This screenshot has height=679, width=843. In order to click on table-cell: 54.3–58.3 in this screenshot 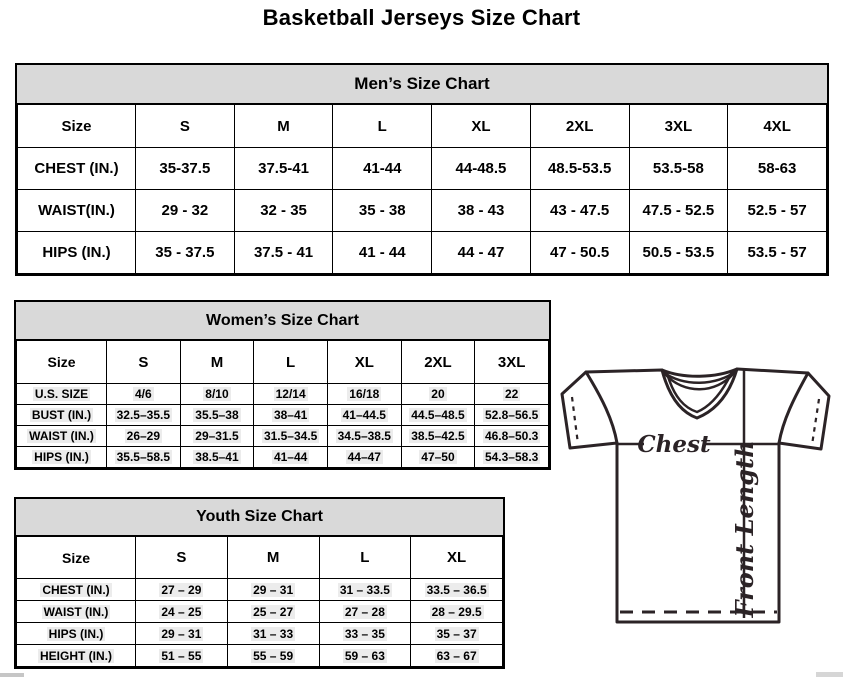, I will do `click(511, 457)`.